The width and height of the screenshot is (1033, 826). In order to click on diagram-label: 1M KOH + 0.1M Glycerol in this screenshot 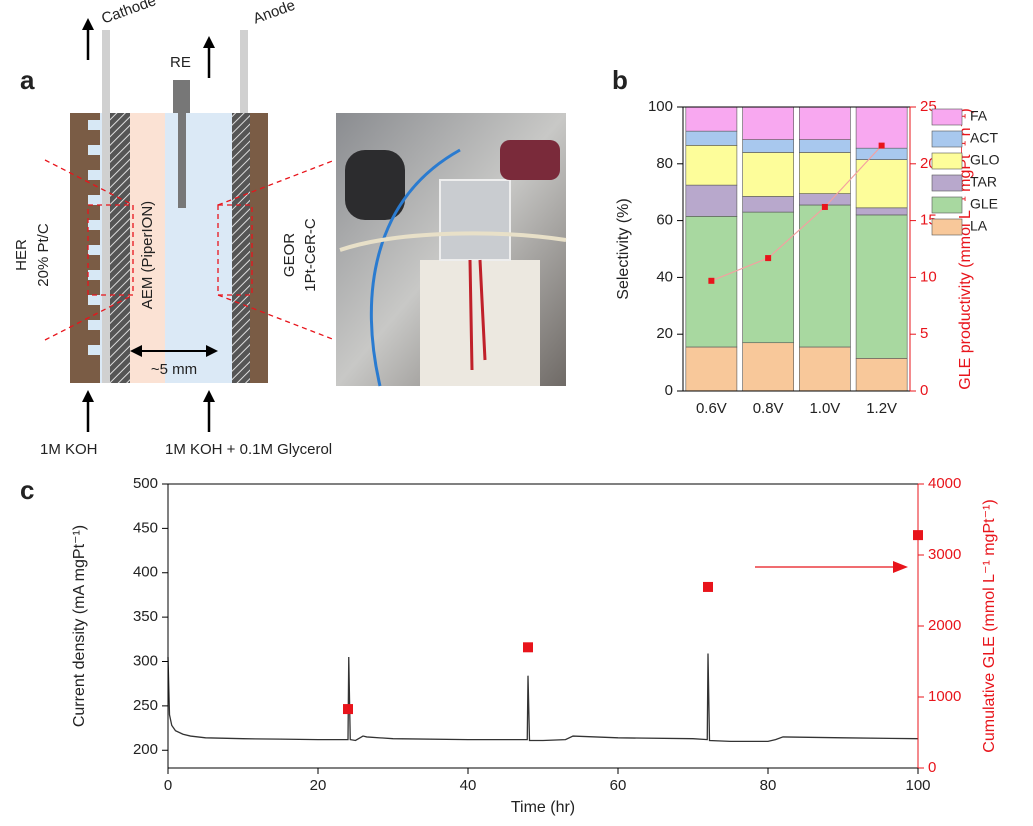, I will do `click(248, 449)`.